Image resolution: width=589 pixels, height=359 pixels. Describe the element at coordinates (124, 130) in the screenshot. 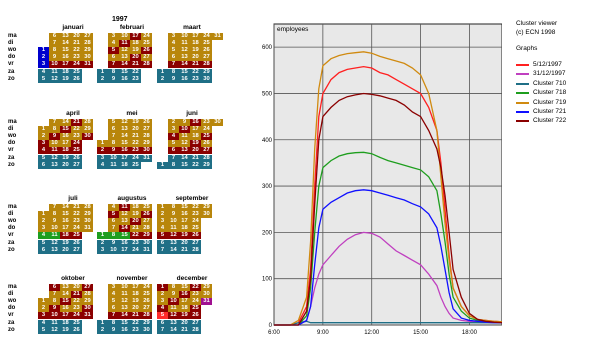

I see `calendar-day: 13` at that location.